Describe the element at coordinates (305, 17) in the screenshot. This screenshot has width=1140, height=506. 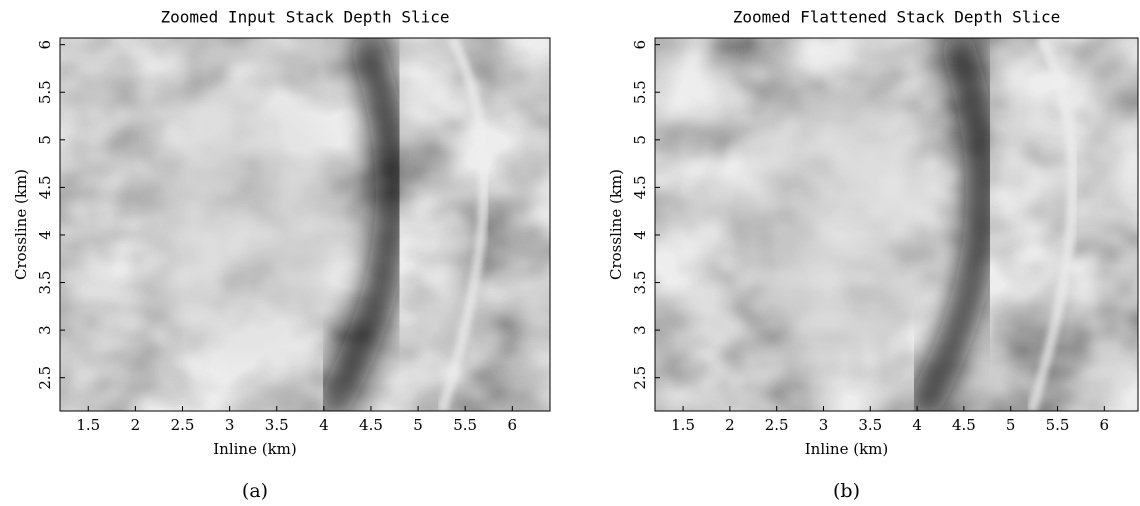
I see `panel-title: Zoomed Input Stack Depth Slice` at that location.